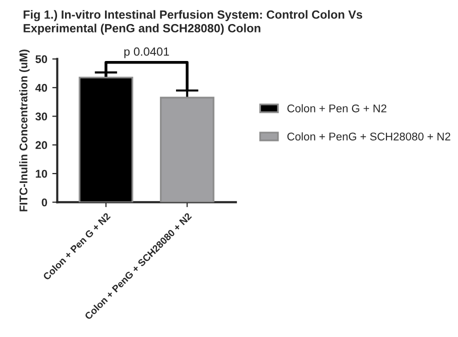 This screenshot has height=337, width=458. What do you see at coordinates (336, 108) in the screenshot?
I see `legend-label: Colon + Pen G + N2` at bounding box center [336, 108].